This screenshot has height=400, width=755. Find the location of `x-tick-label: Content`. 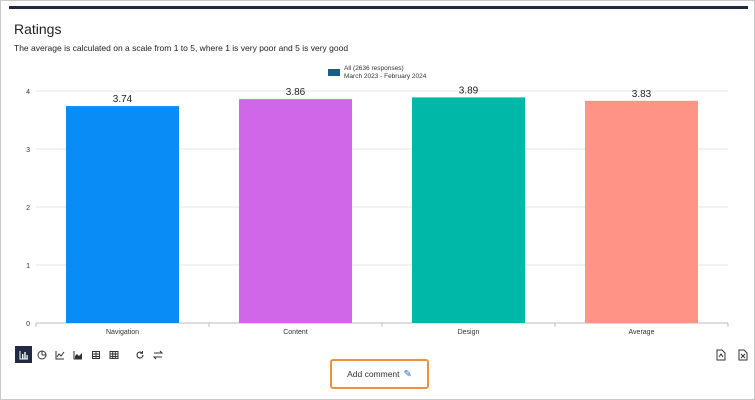

x-tick-label: Content is located at coordinates (295, 332).